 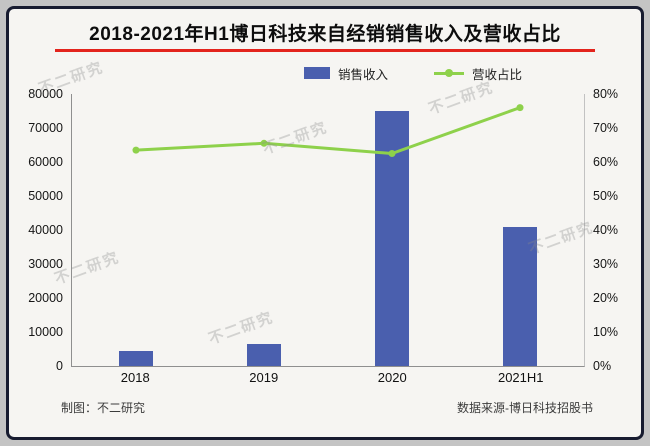 What do you see at coordinates (136, 150) in the screenshot?
I see `line-point-2018` at bounding box center [136, 150].